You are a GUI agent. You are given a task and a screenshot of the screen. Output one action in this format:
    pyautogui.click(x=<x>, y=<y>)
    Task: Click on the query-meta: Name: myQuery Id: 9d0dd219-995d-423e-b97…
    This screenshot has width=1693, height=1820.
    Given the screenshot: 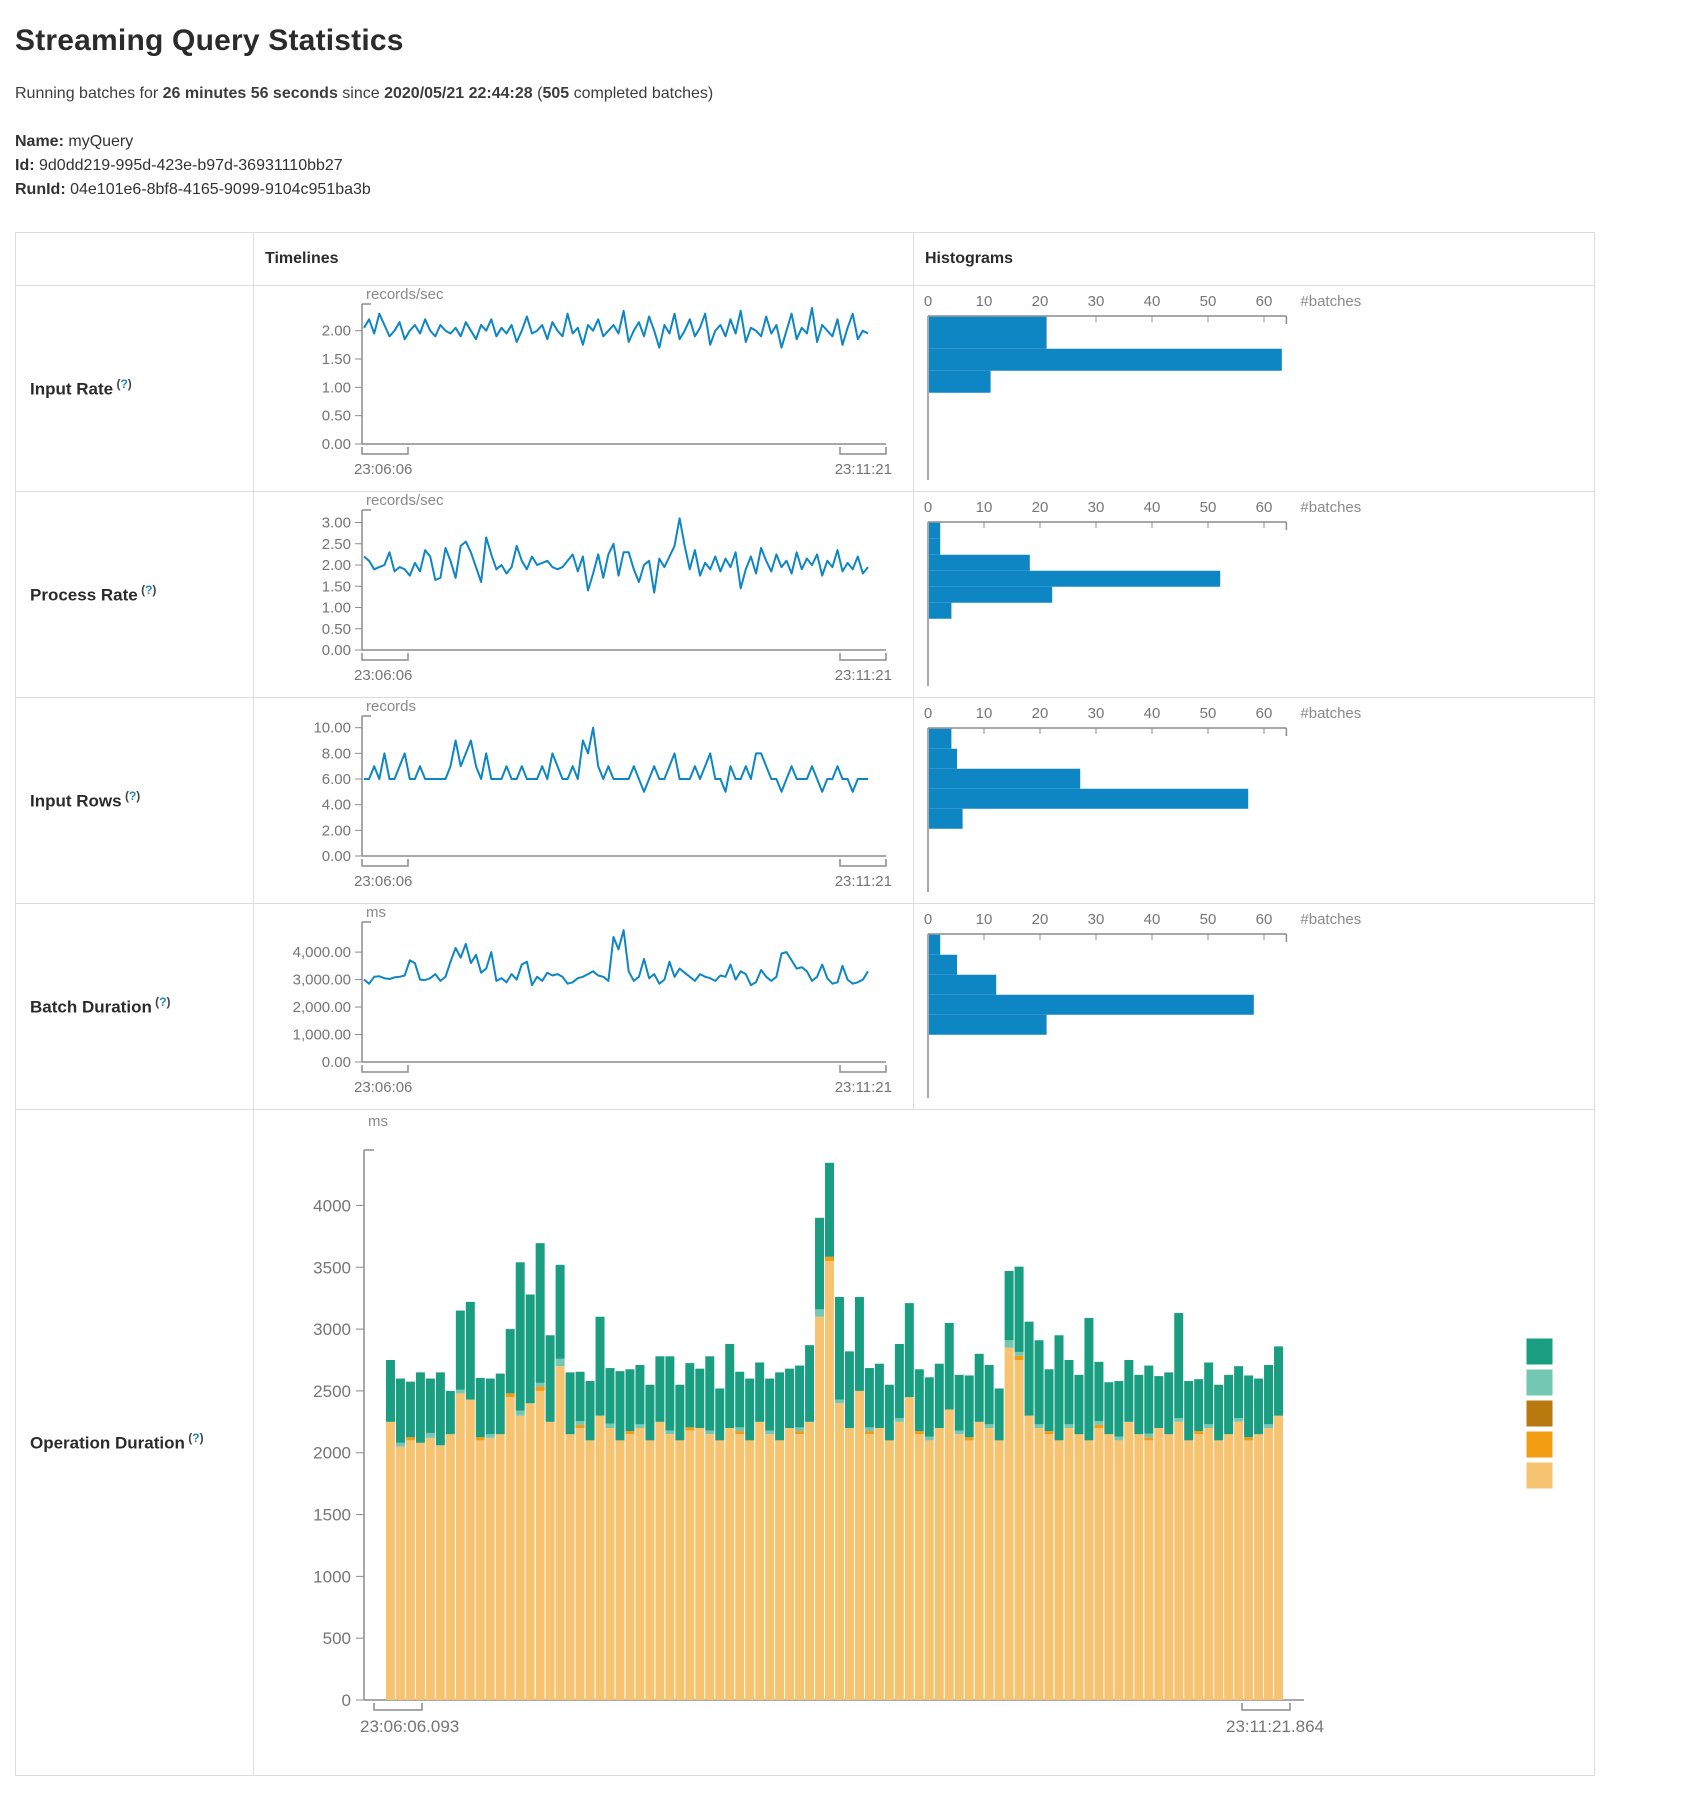 What is the action you would take?
    pyautogui.click(x=846, y=166)
    